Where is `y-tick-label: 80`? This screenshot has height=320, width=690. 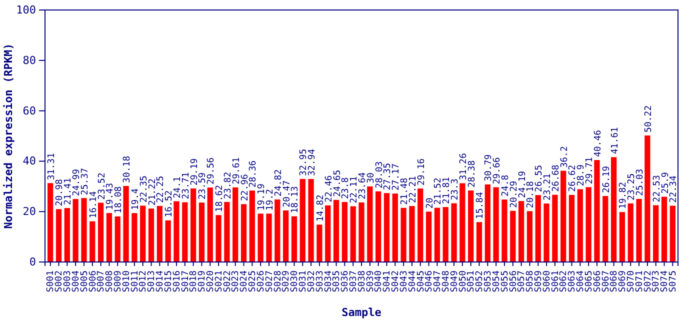
y-tick-label: 80 is located at coordinates (29, 60).